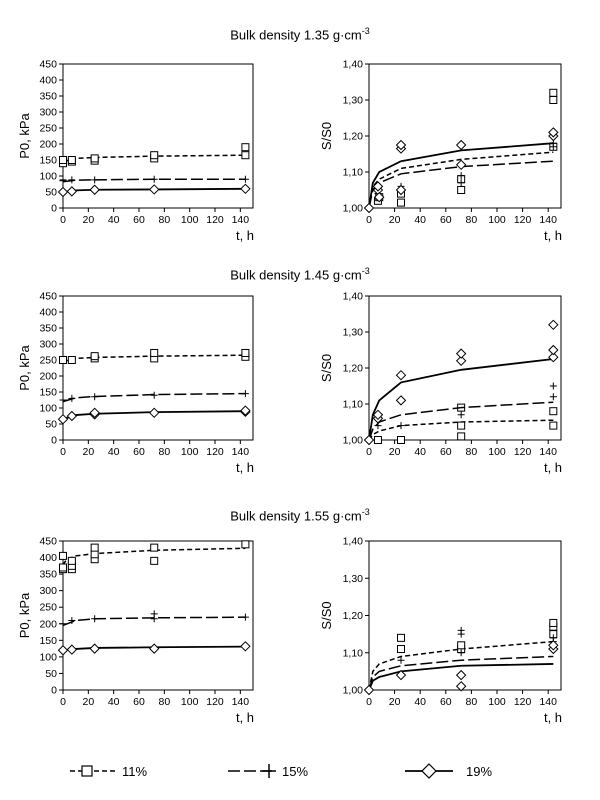 Image resolution: width=600 pixels, height=800 pixels. I want to click on legend-label: 11%, so click(134, 771).